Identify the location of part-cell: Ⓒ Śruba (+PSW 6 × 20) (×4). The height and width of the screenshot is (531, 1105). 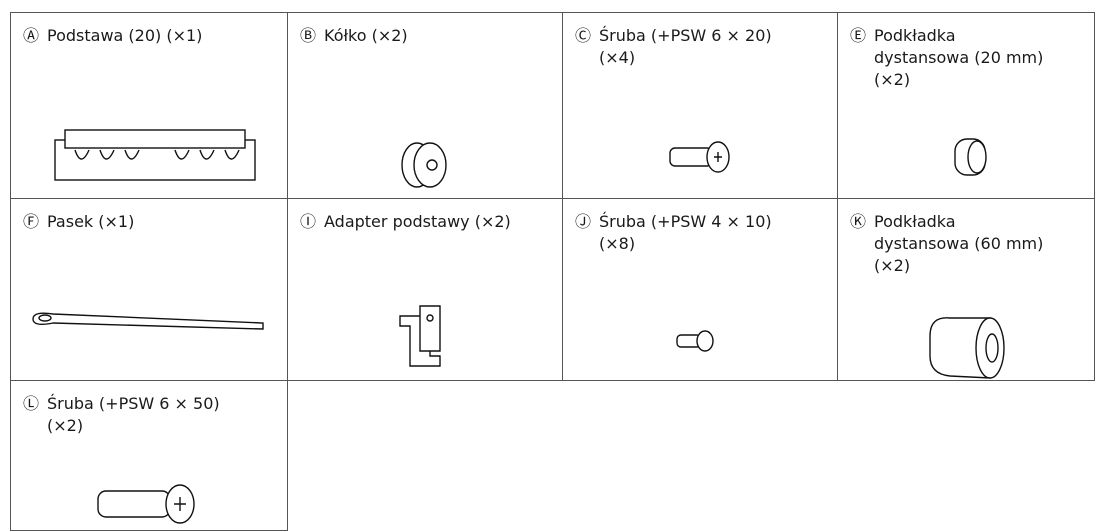
(700, 105).